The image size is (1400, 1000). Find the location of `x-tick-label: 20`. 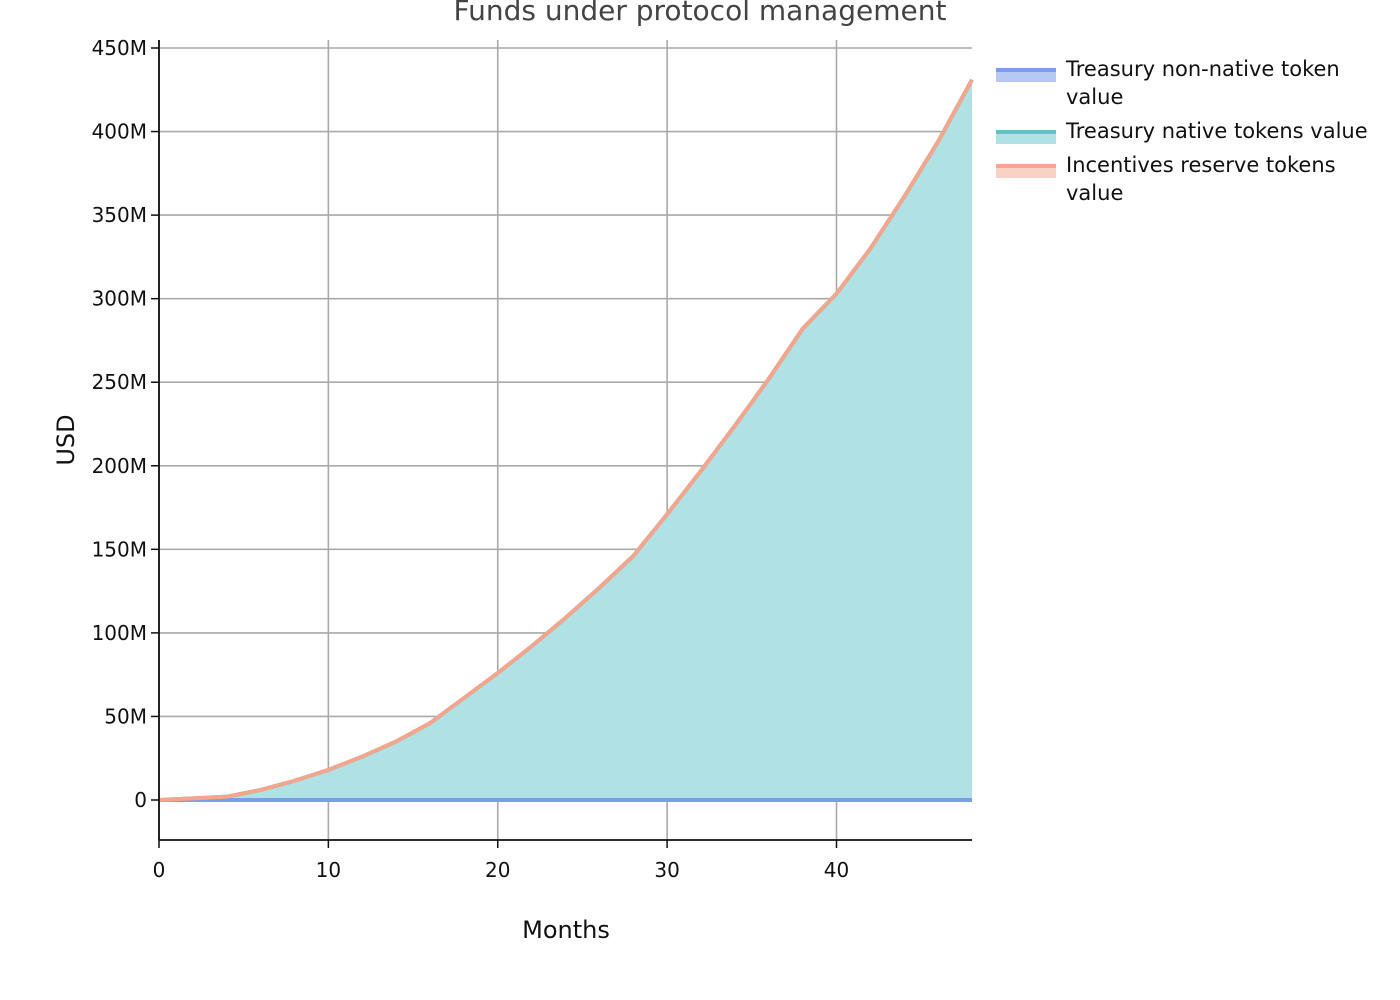

x-tick-label: 20 is located at coordinates (497, 870).